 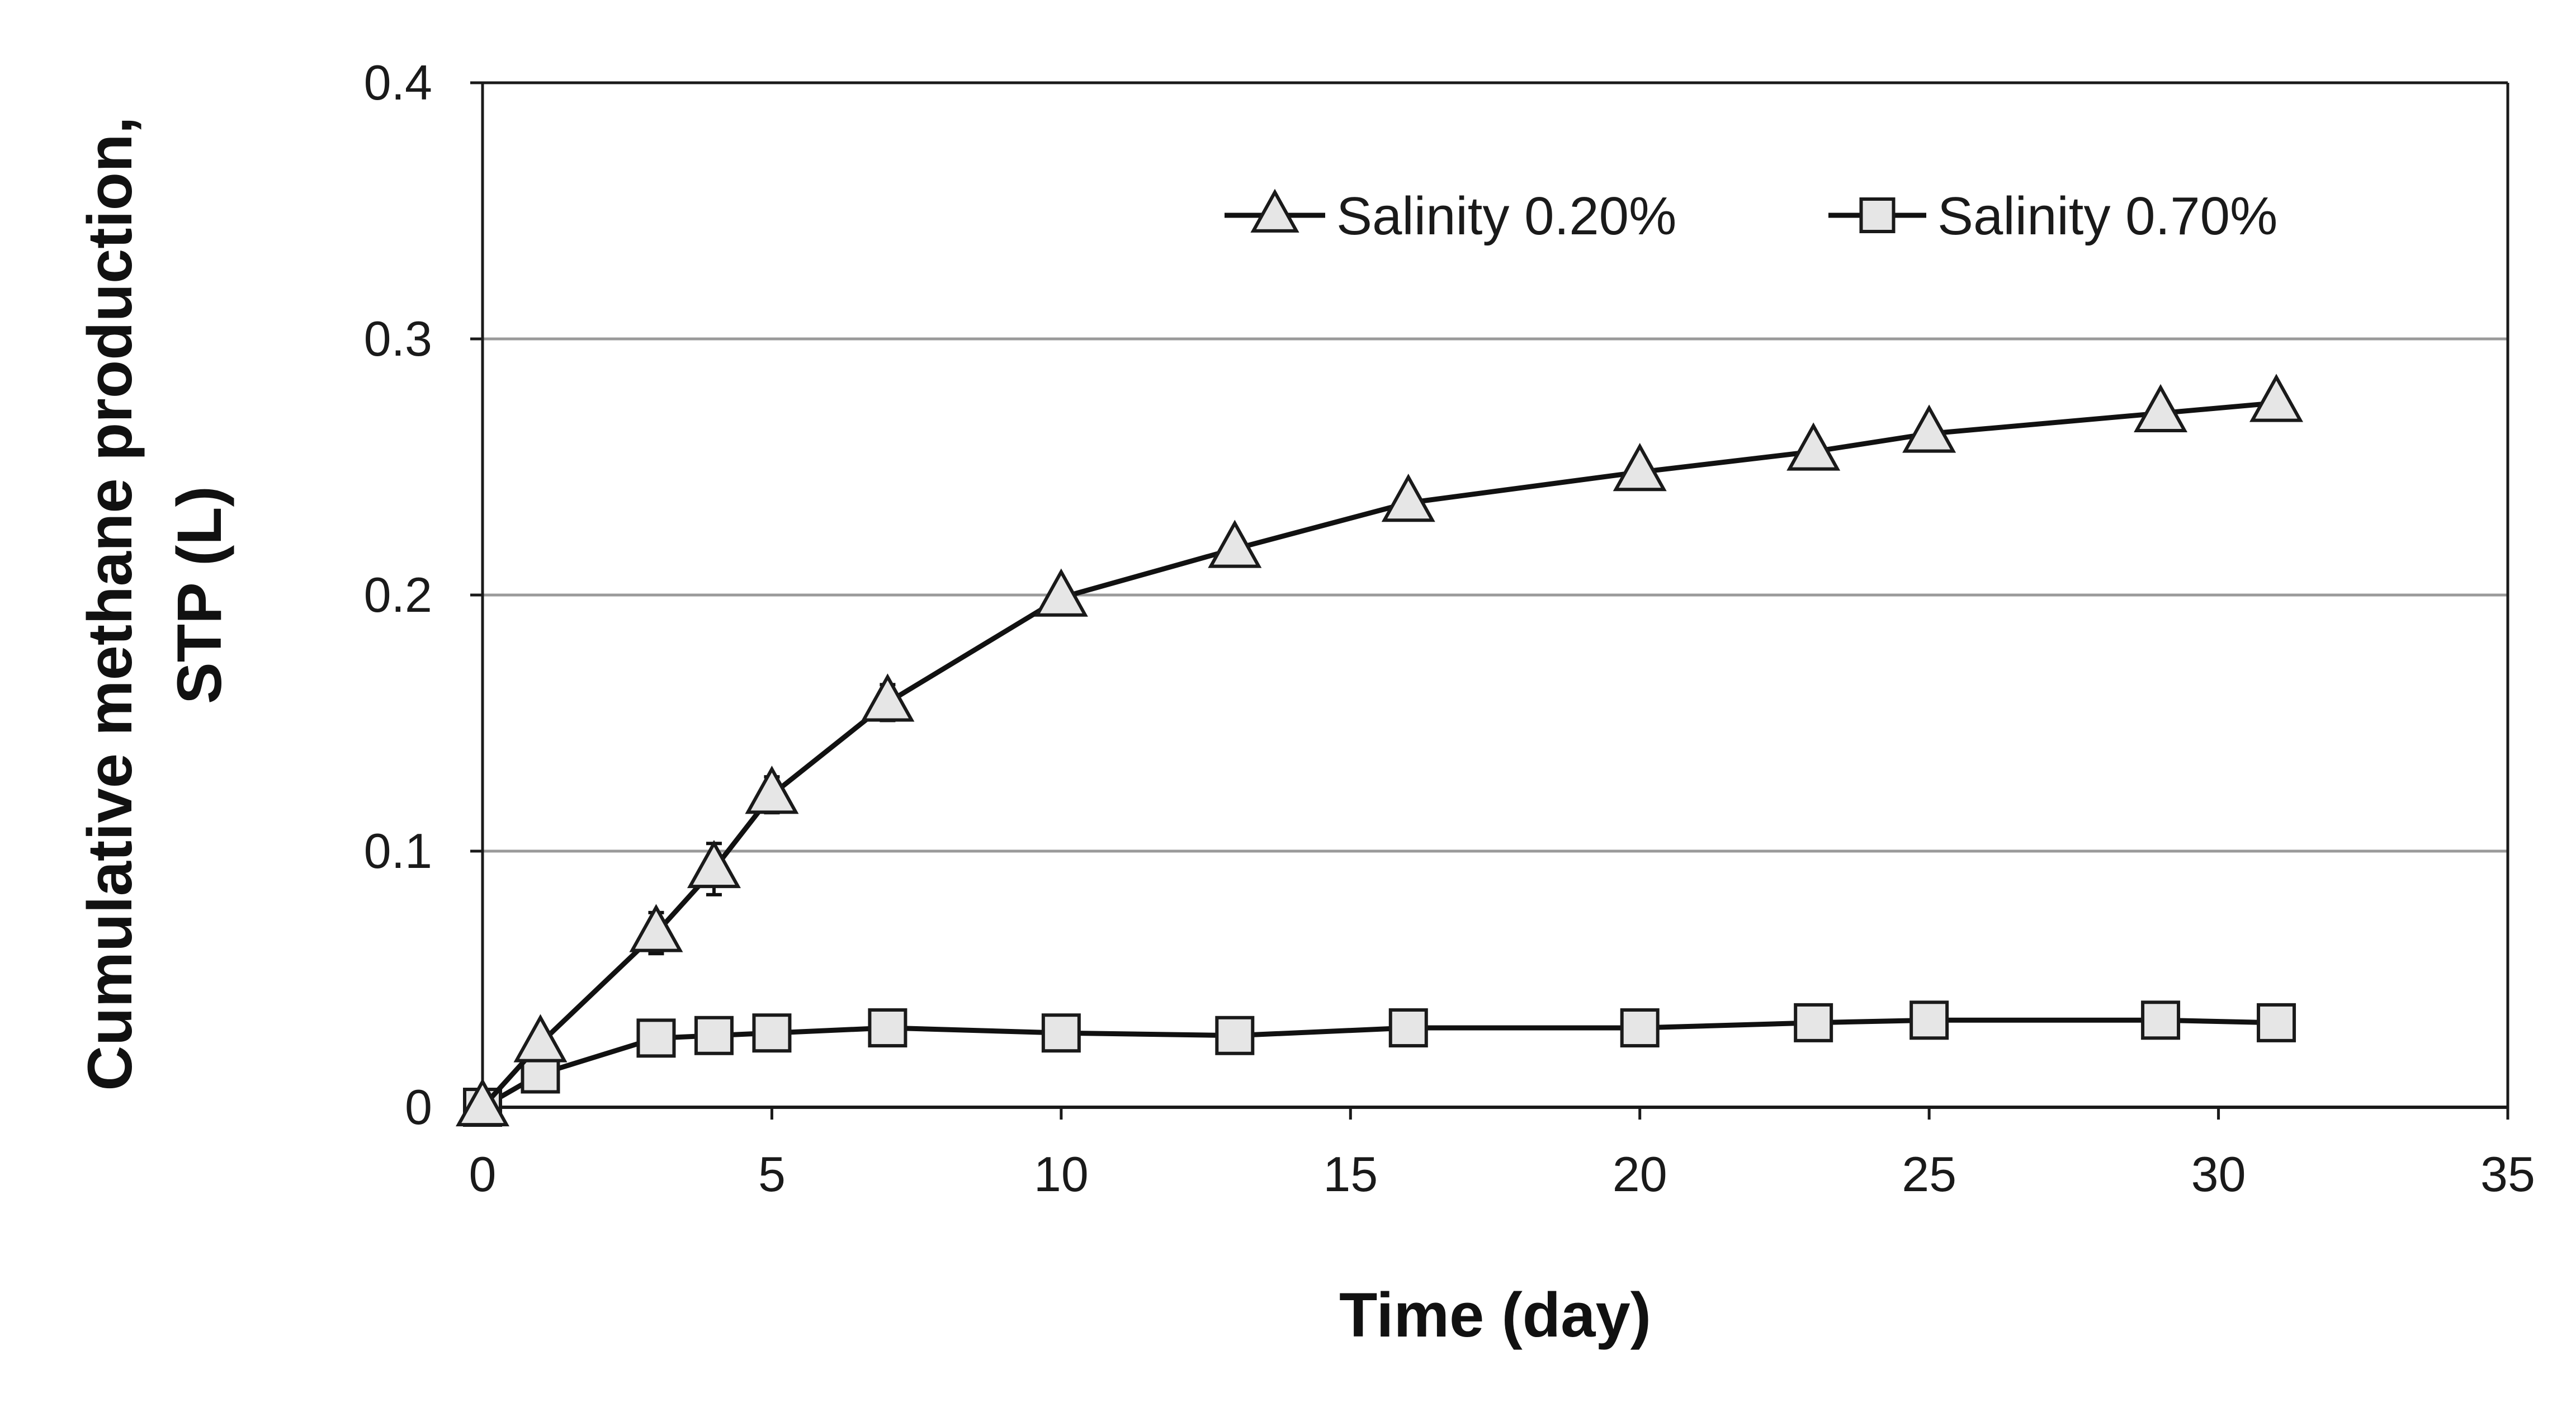 What do you see at coordinates (418, 1107) in the screenshot?
I see `y-tick-label: 0` at bounding box center [418, 1107].